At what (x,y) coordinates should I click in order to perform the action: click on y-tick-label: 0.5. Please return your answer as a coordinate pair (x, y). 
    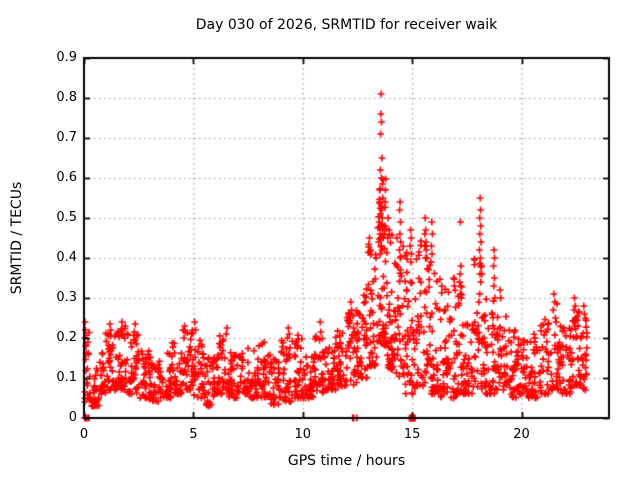
    Looking at the image, I should click on (66, 217).